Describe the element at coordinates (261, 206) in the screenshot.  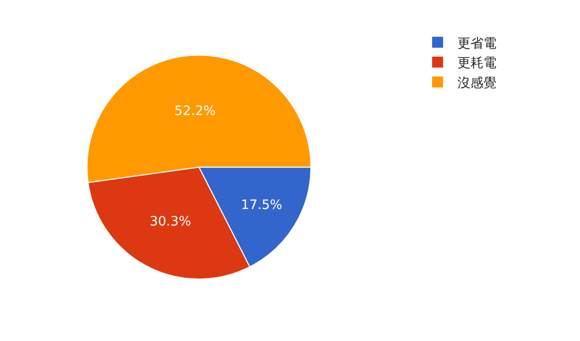
I see `data-label: 17.5%` at that location.